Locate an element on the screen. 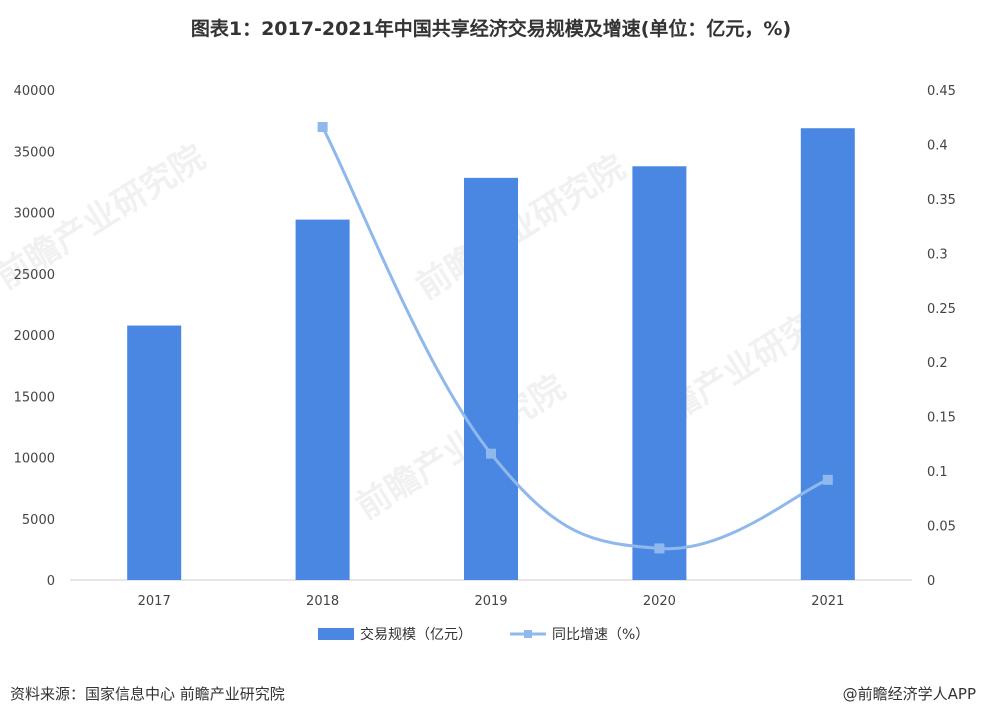  chart-title: 图表1：2017-2021年中国共享经济交易规模及增速(单位：亿元，%) is located at coordinates (491, 29).